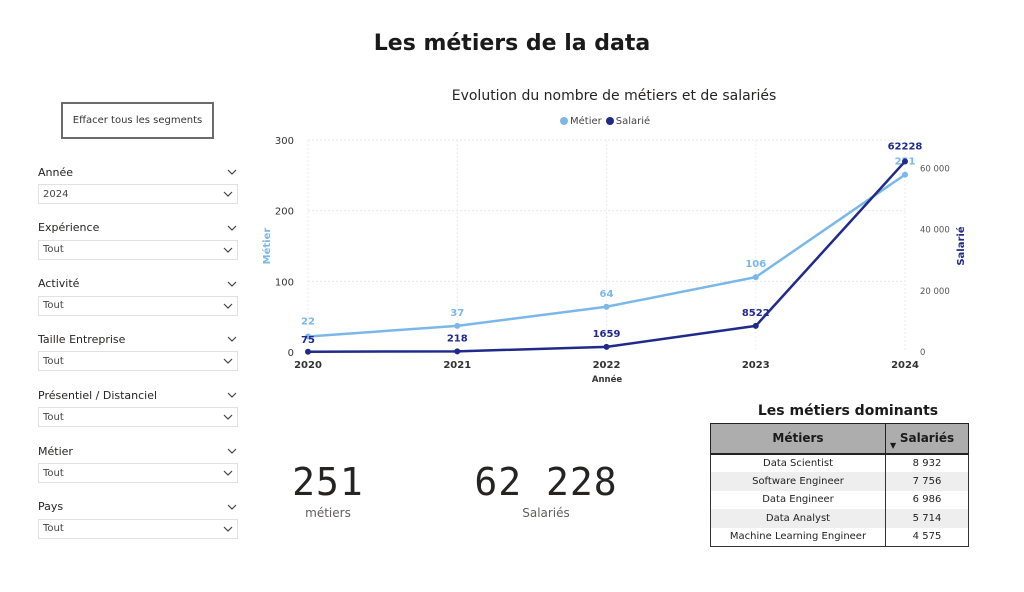 This screenshot has height=592, width=1024. Describe the element at coordinates (51, 507) in the screenshot. I see `slicer-label: Pays` at that location.